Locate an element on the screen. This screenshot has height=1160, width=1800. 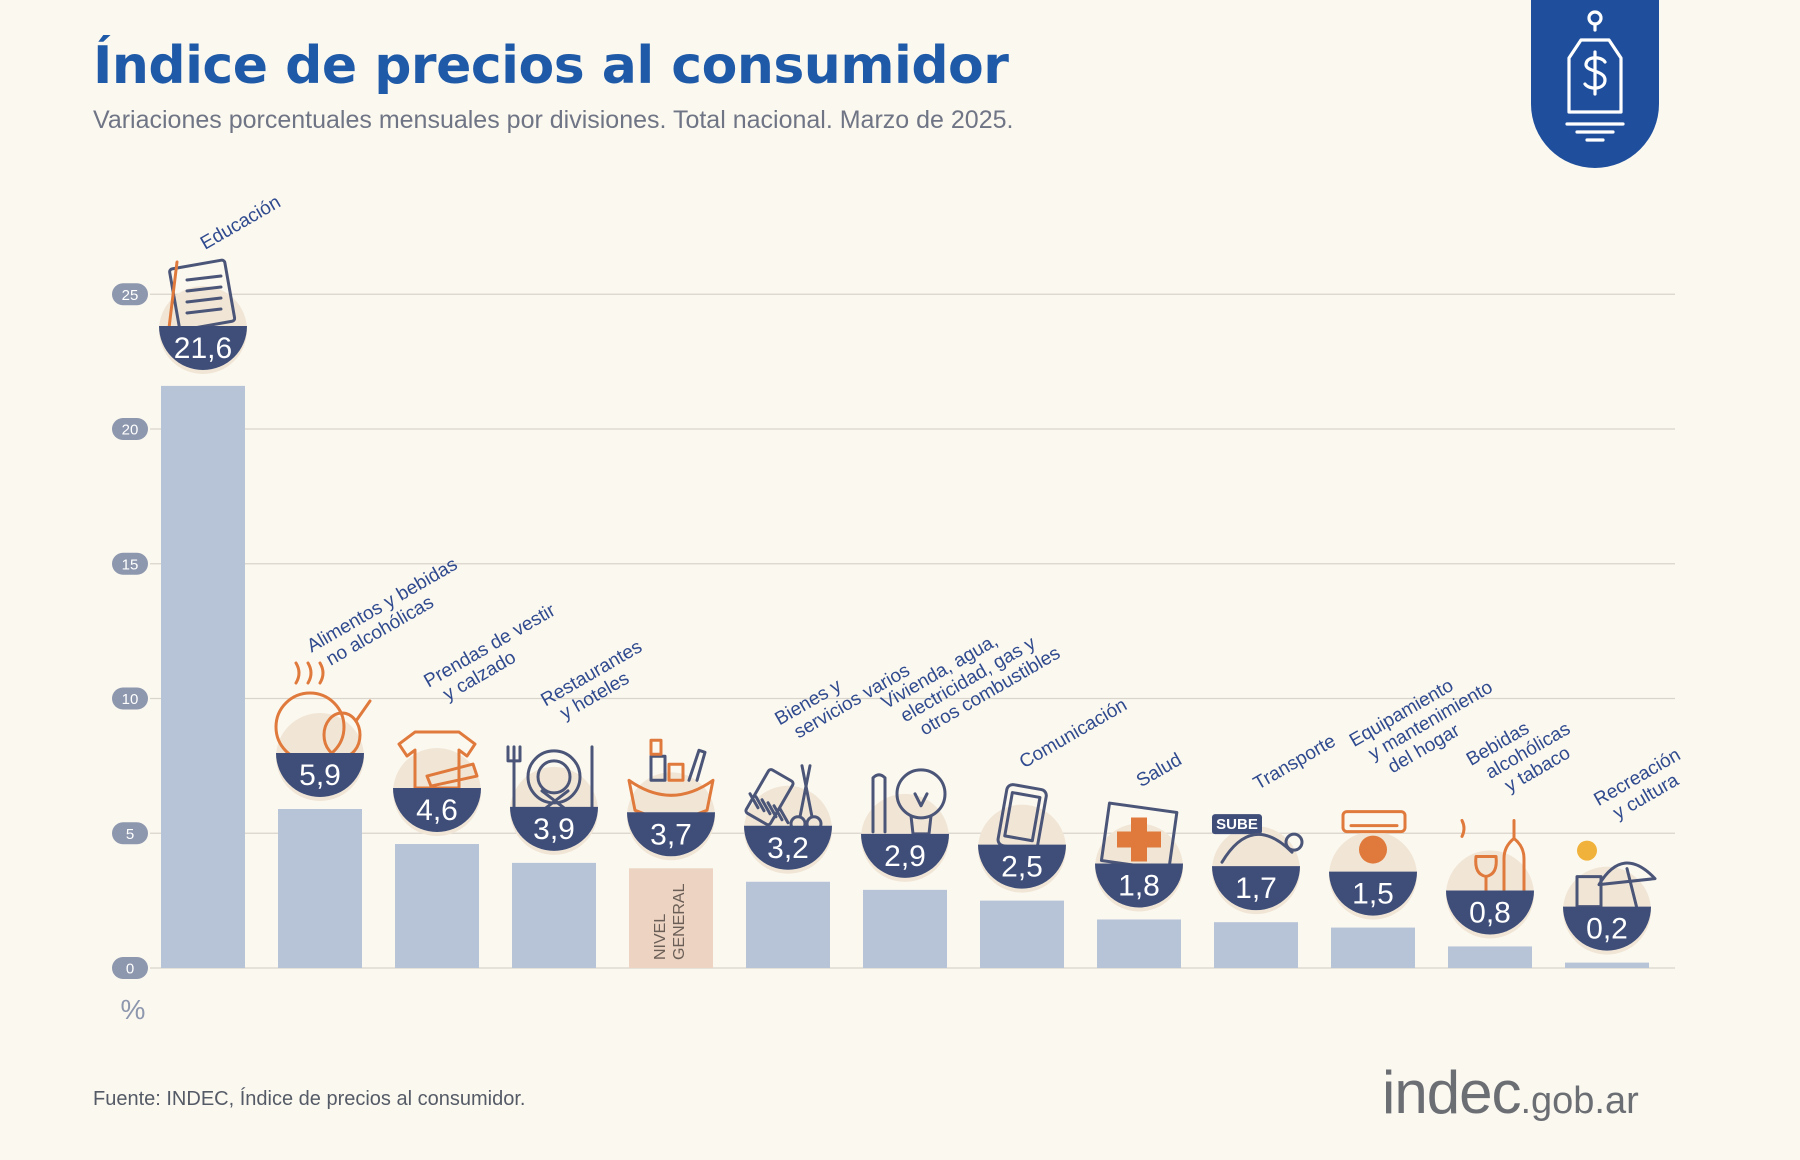
air-conditioner-icon is located at coordinates (1374, 837).